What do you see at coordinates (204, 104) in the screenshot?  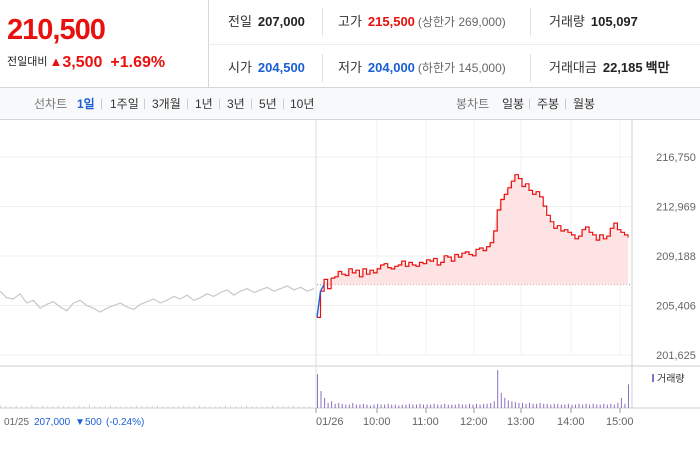 I see `tab-1year: 1년` at bounding box center [204, 104].